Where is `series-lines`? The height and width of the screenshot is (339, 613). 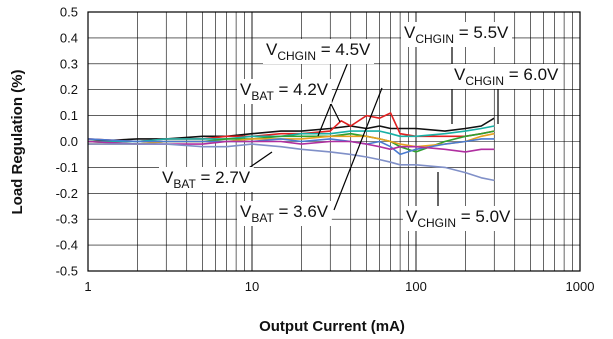
series-lines is located at coordinates (291, 147).